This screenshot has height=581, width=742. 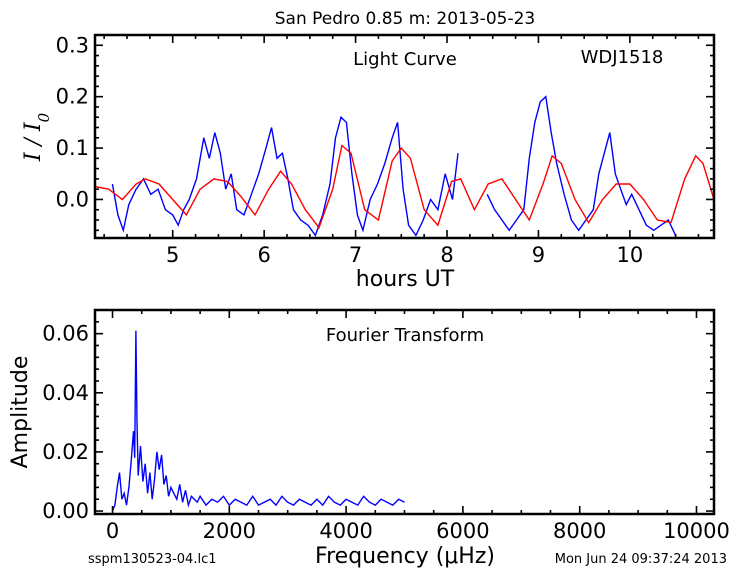 I want to click on light-curve-xtick-label: 6, so click(x=263, y=255).